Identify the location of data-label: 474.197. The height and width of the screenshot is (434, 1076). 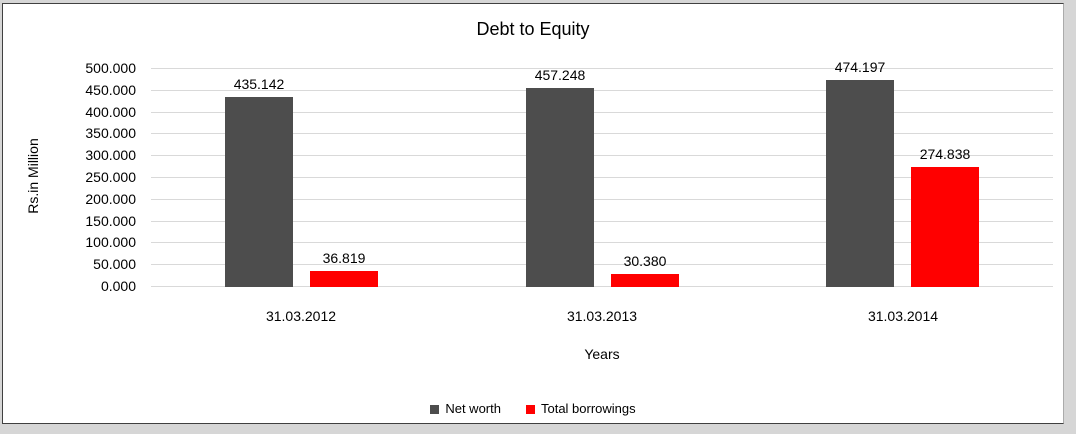
(860, 67).